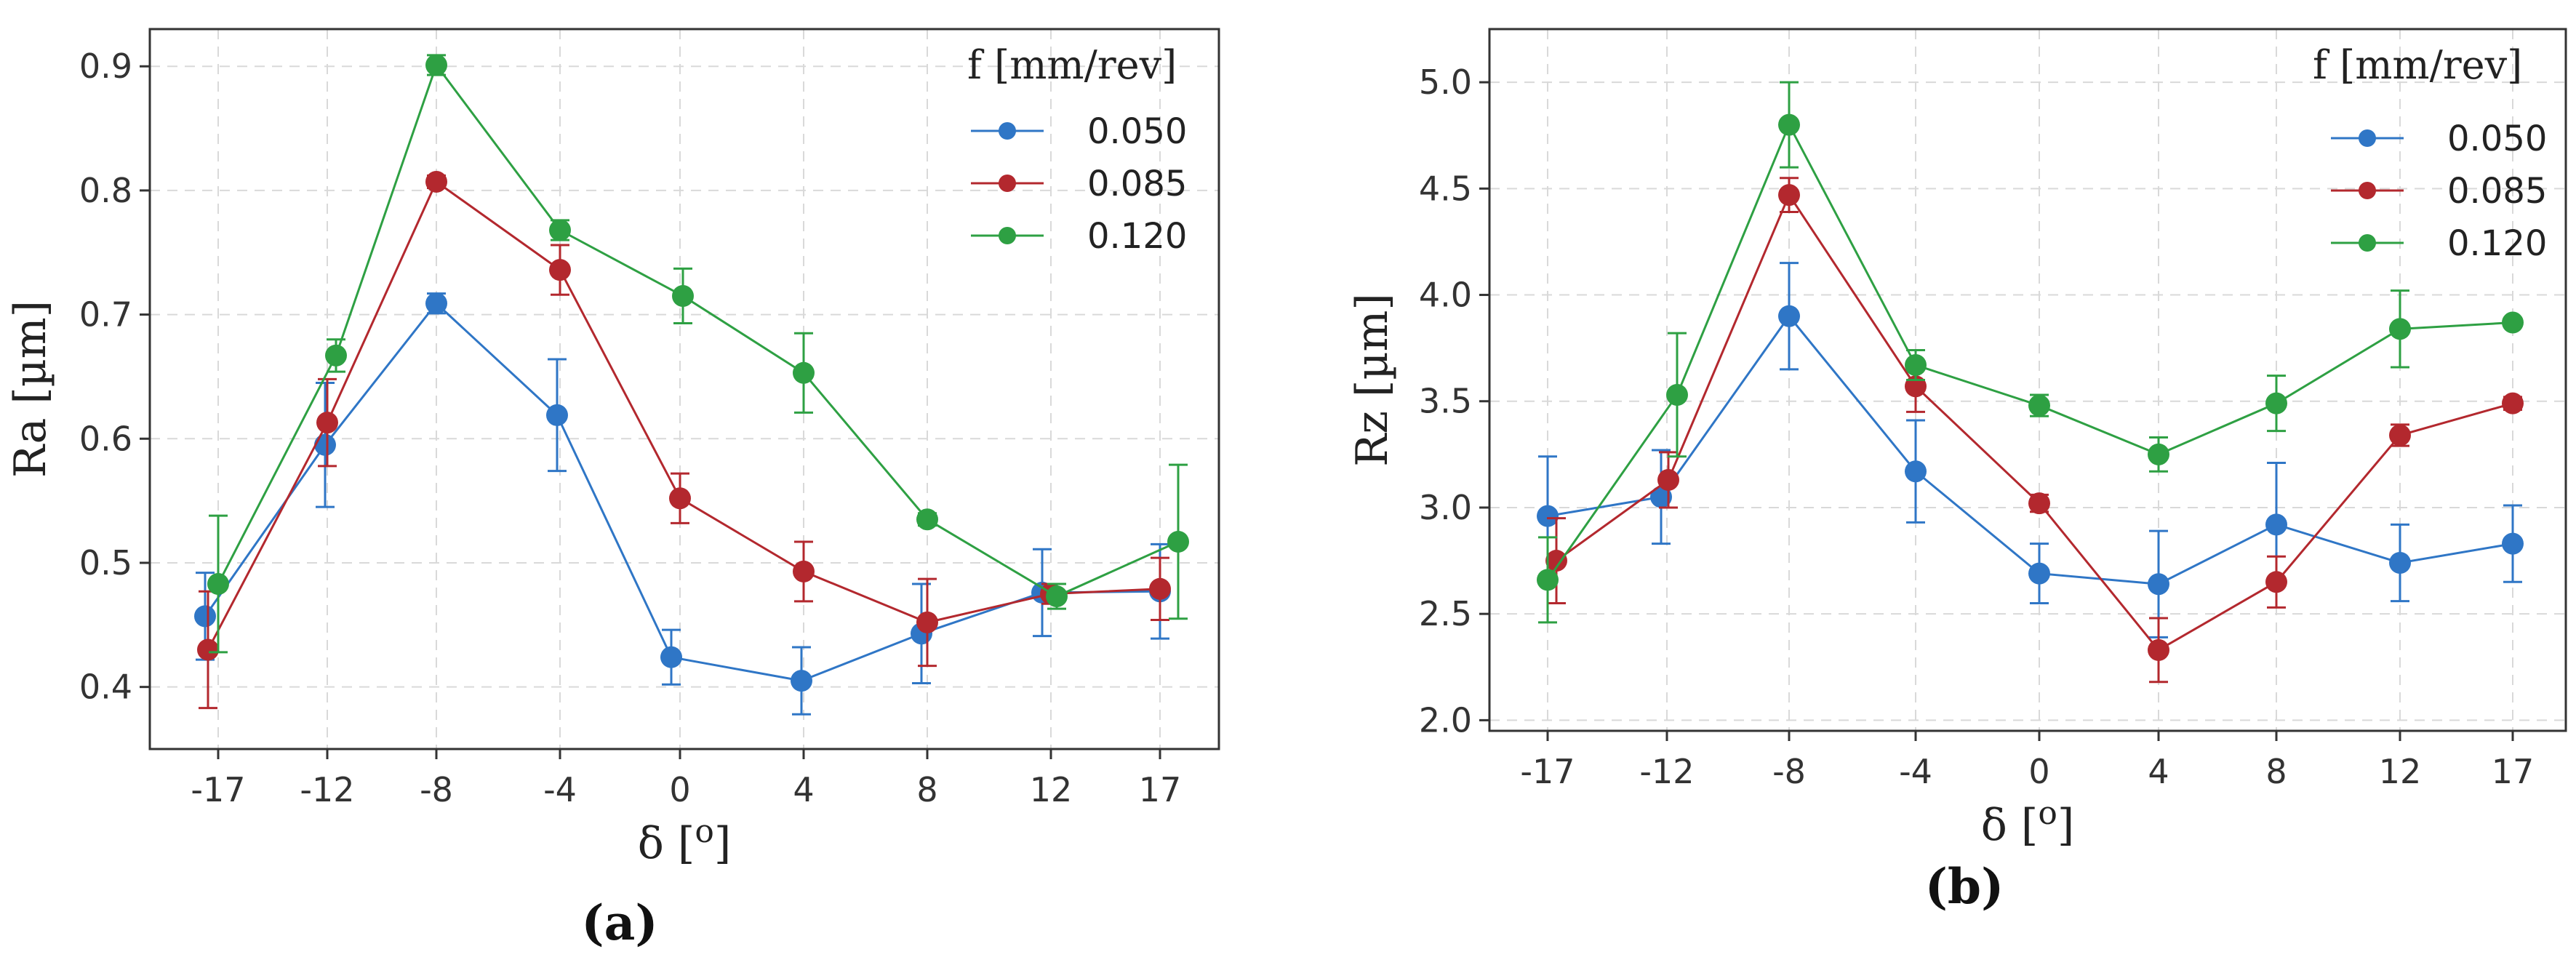 This screenshot has height=965, width=2576. I want to click on y-tick-label: 0.7, so click(105, 315).